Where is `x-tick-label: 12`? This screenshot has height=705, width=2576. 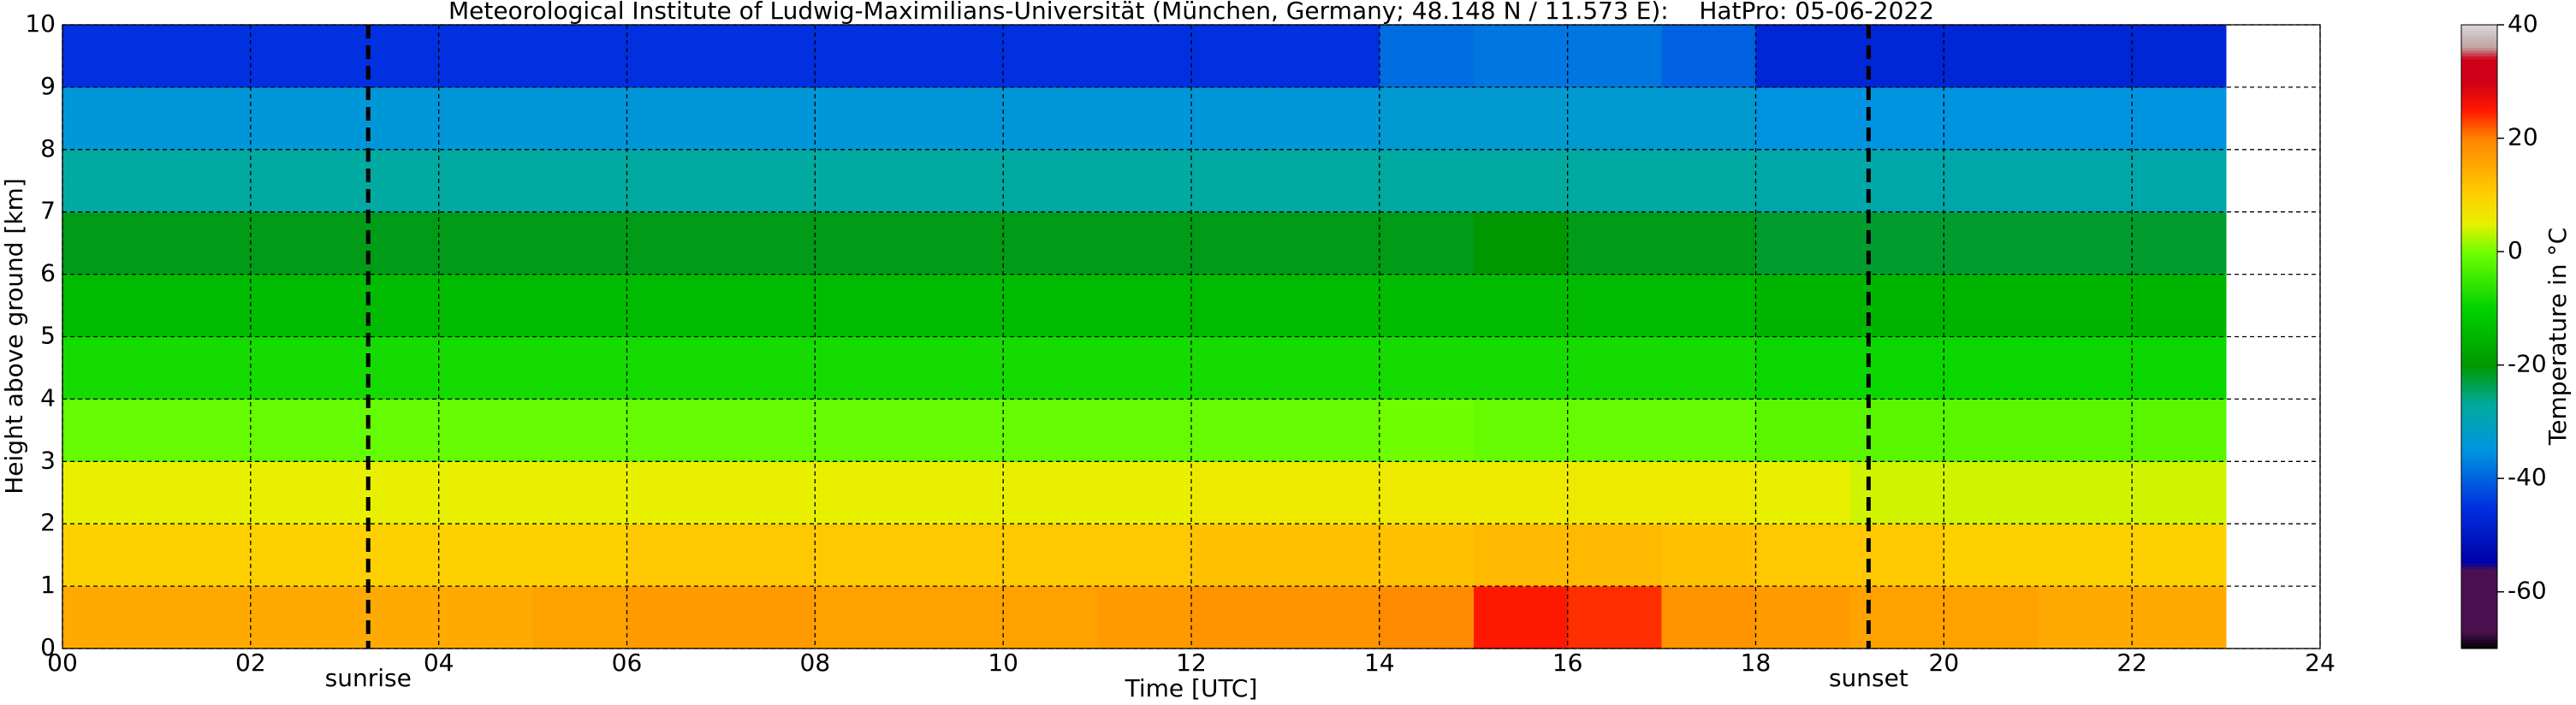 x-tick-label: 12 is located at coordinates (1191, 663).